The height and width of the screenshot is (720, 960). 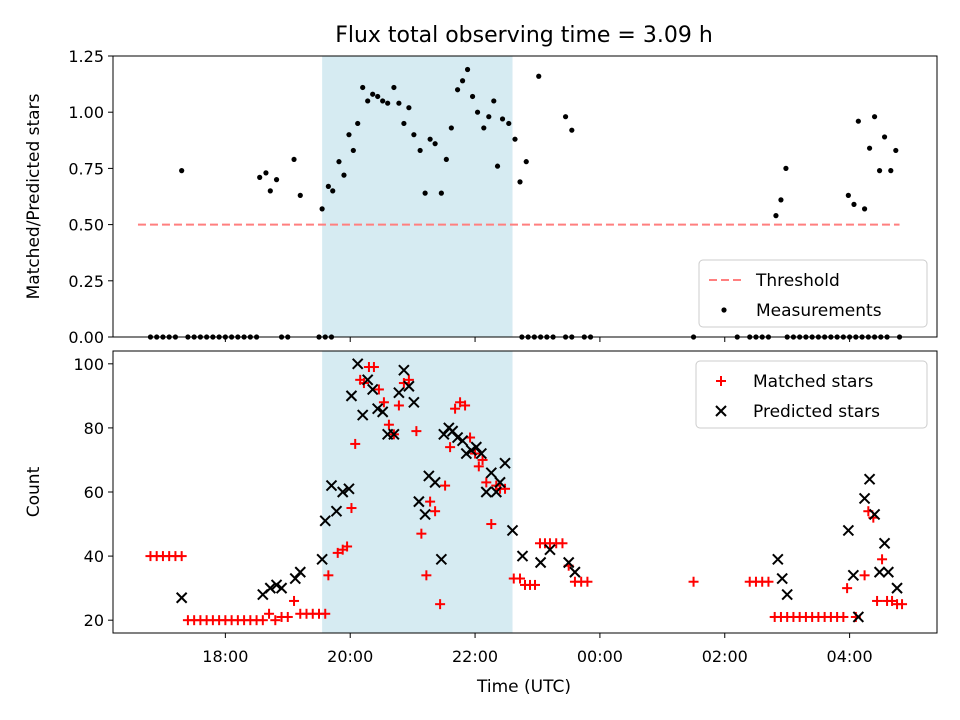 I want to click on x-tick-label: 02:00, so click(x=725, y=656).